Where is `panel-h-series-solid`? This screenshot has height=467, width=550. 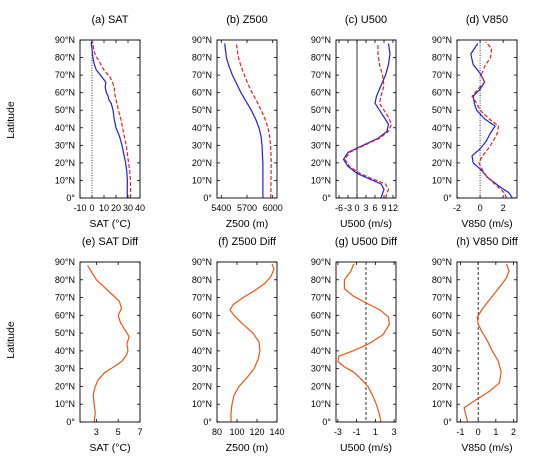 panel-h-series-solid is located at coordinates (486, 343).